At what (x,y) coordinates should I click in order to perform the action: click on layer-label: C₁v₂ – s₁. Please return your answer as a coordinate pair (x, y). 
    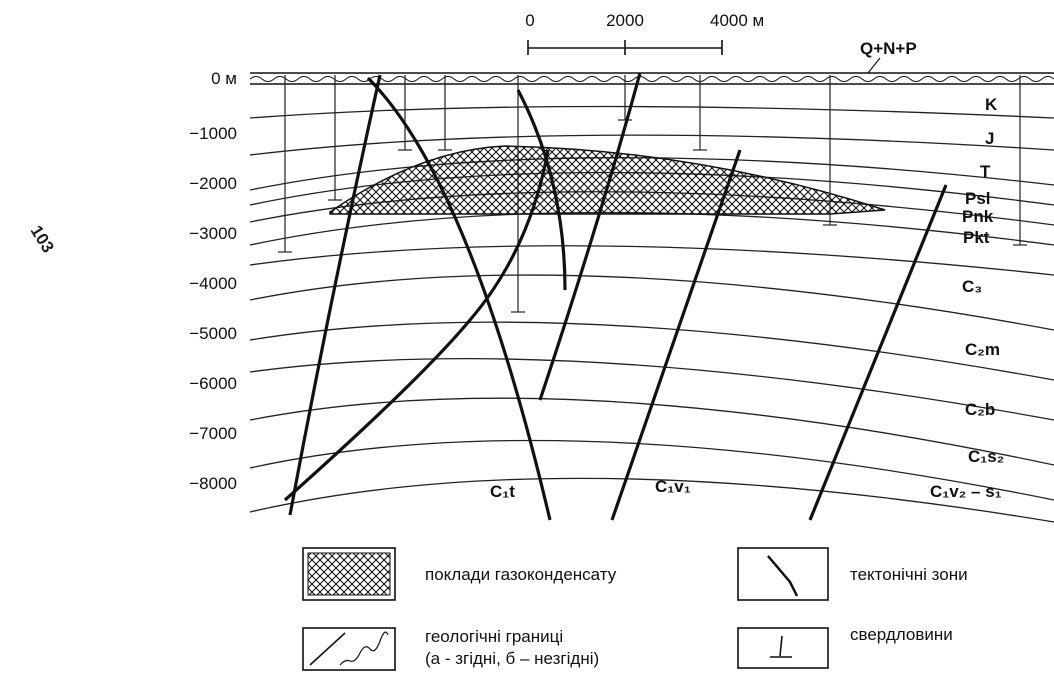
    Looking at the image, I should click on (966, 491).